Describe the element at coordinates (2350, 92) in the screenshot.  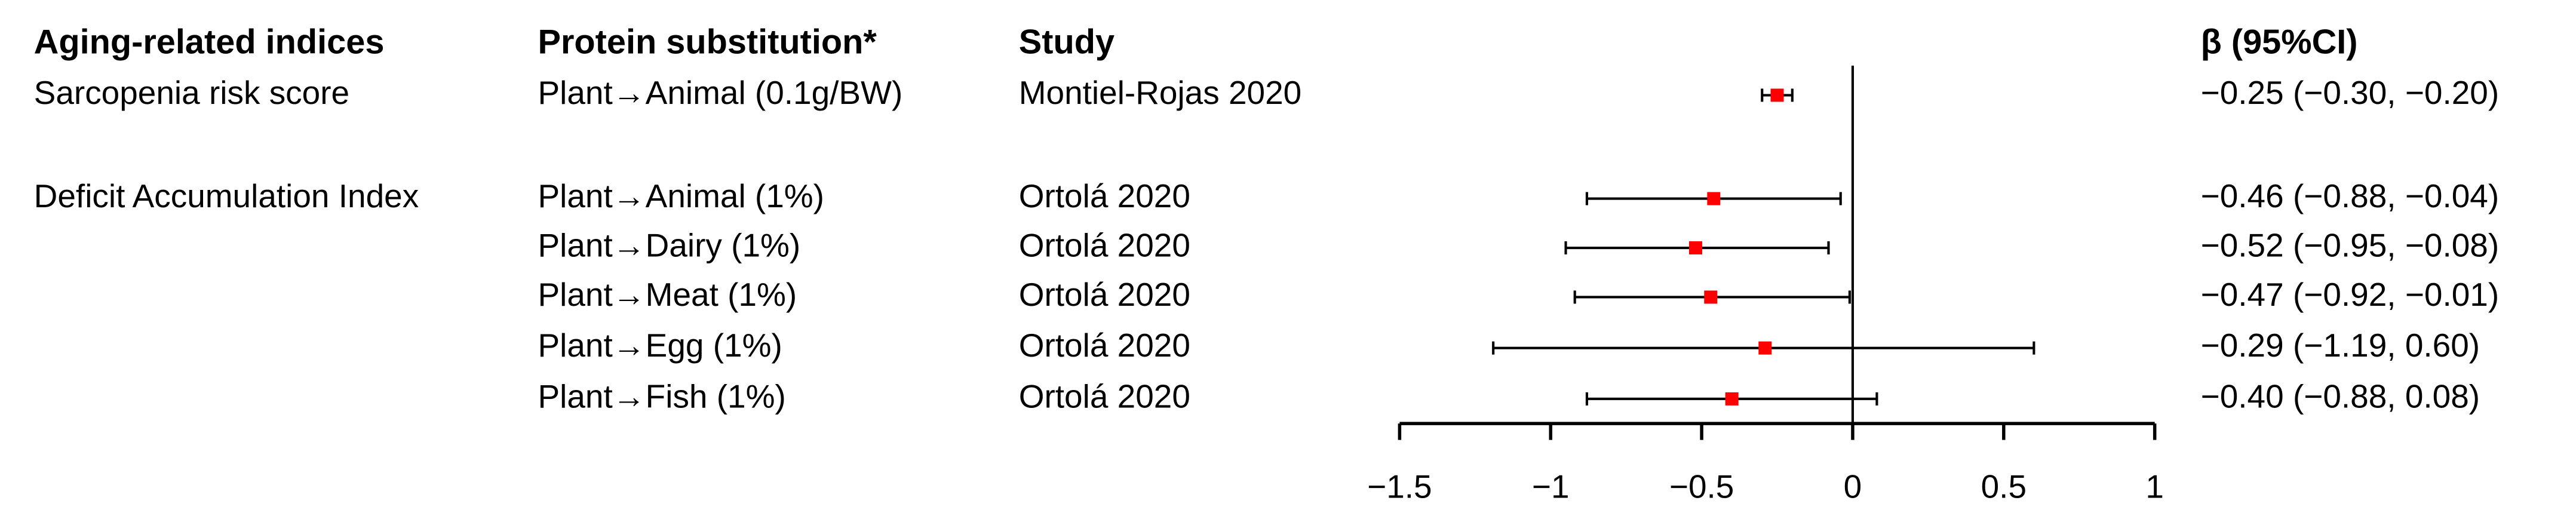
I see `value-label: −0.25 (−0.30, −0.20)` at that location.